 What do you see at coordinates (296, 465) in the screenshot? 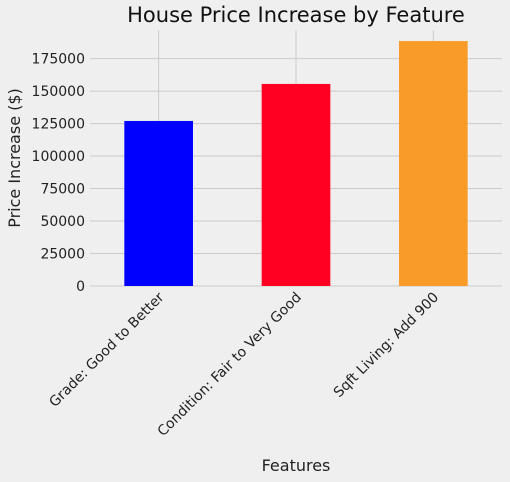
I see `x-axis-title: Features` at bounding box center [296, 465].